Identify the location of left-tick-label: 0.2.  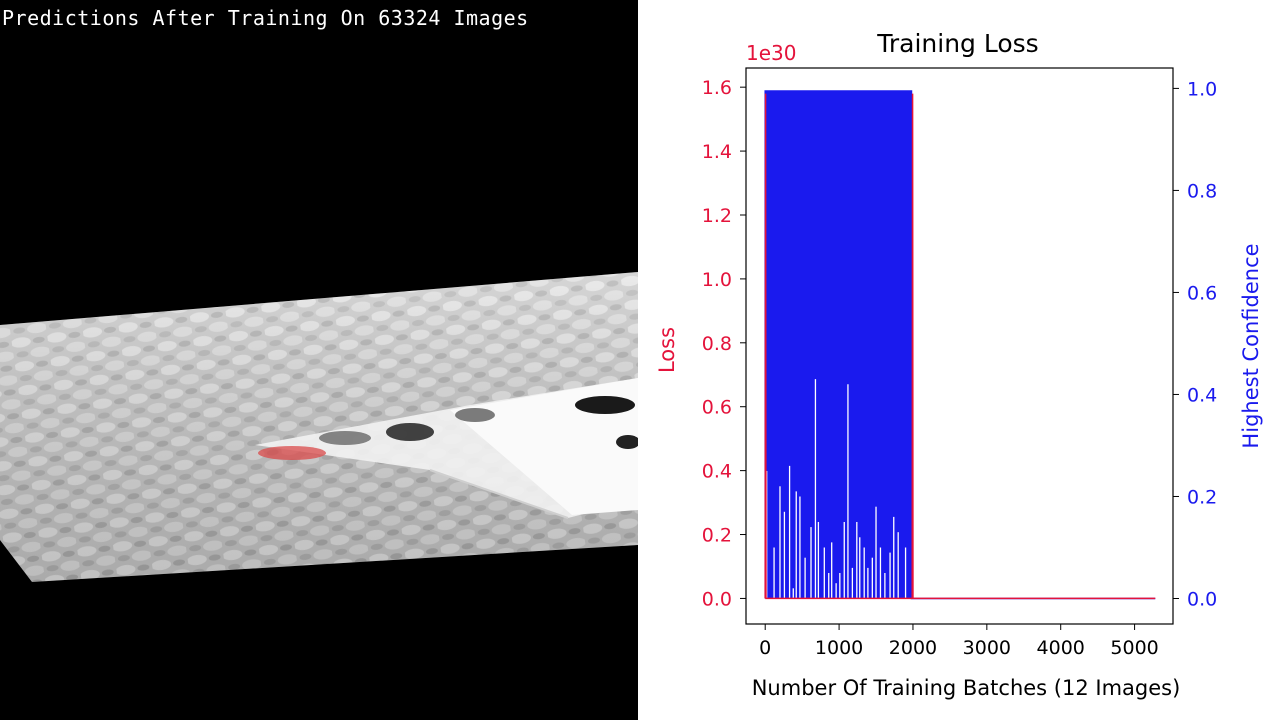
(717, 536).